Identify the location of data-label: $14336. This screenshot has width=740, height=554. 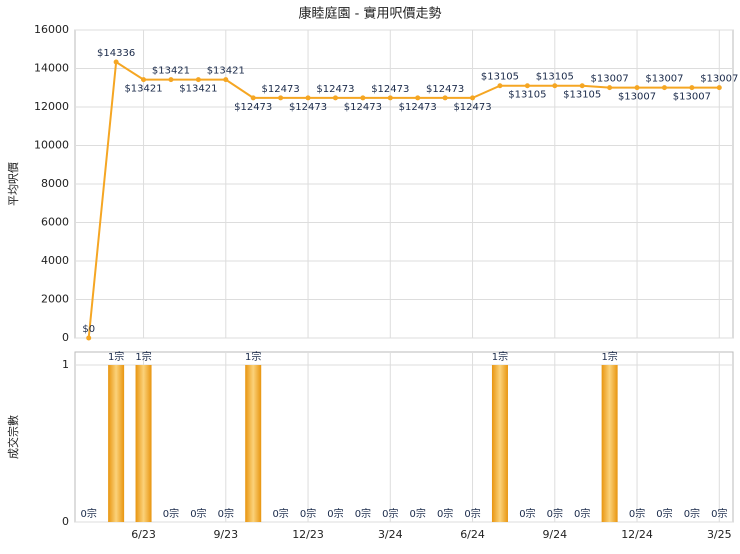
(116, 53).